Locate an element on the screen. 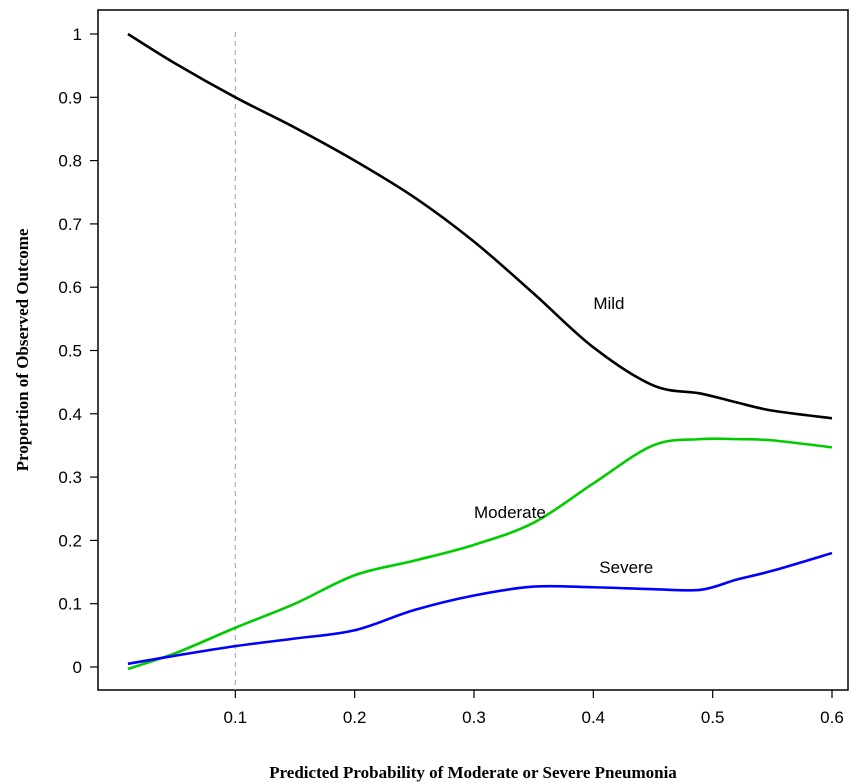 The height and width of the screenshot is (784, 857). y-tick-label: 0.8 is located at coordinates (70, 161).